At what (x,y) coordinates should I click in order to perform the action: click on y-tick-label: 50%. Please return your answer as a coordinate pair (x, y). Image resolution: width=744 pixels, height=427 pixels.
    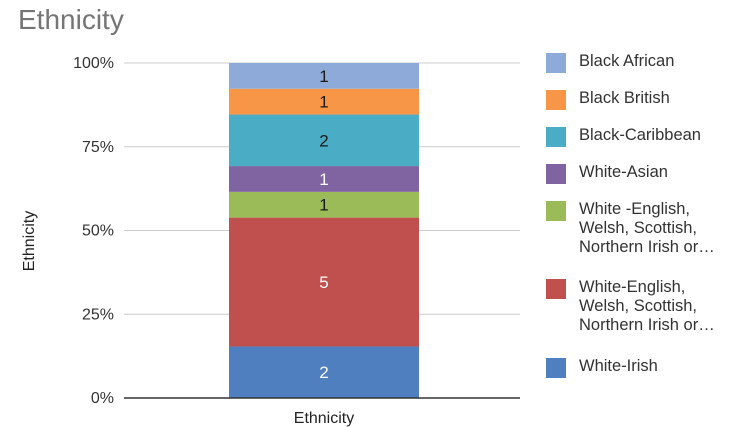
    Looking at the image, I should click on (98, 231).